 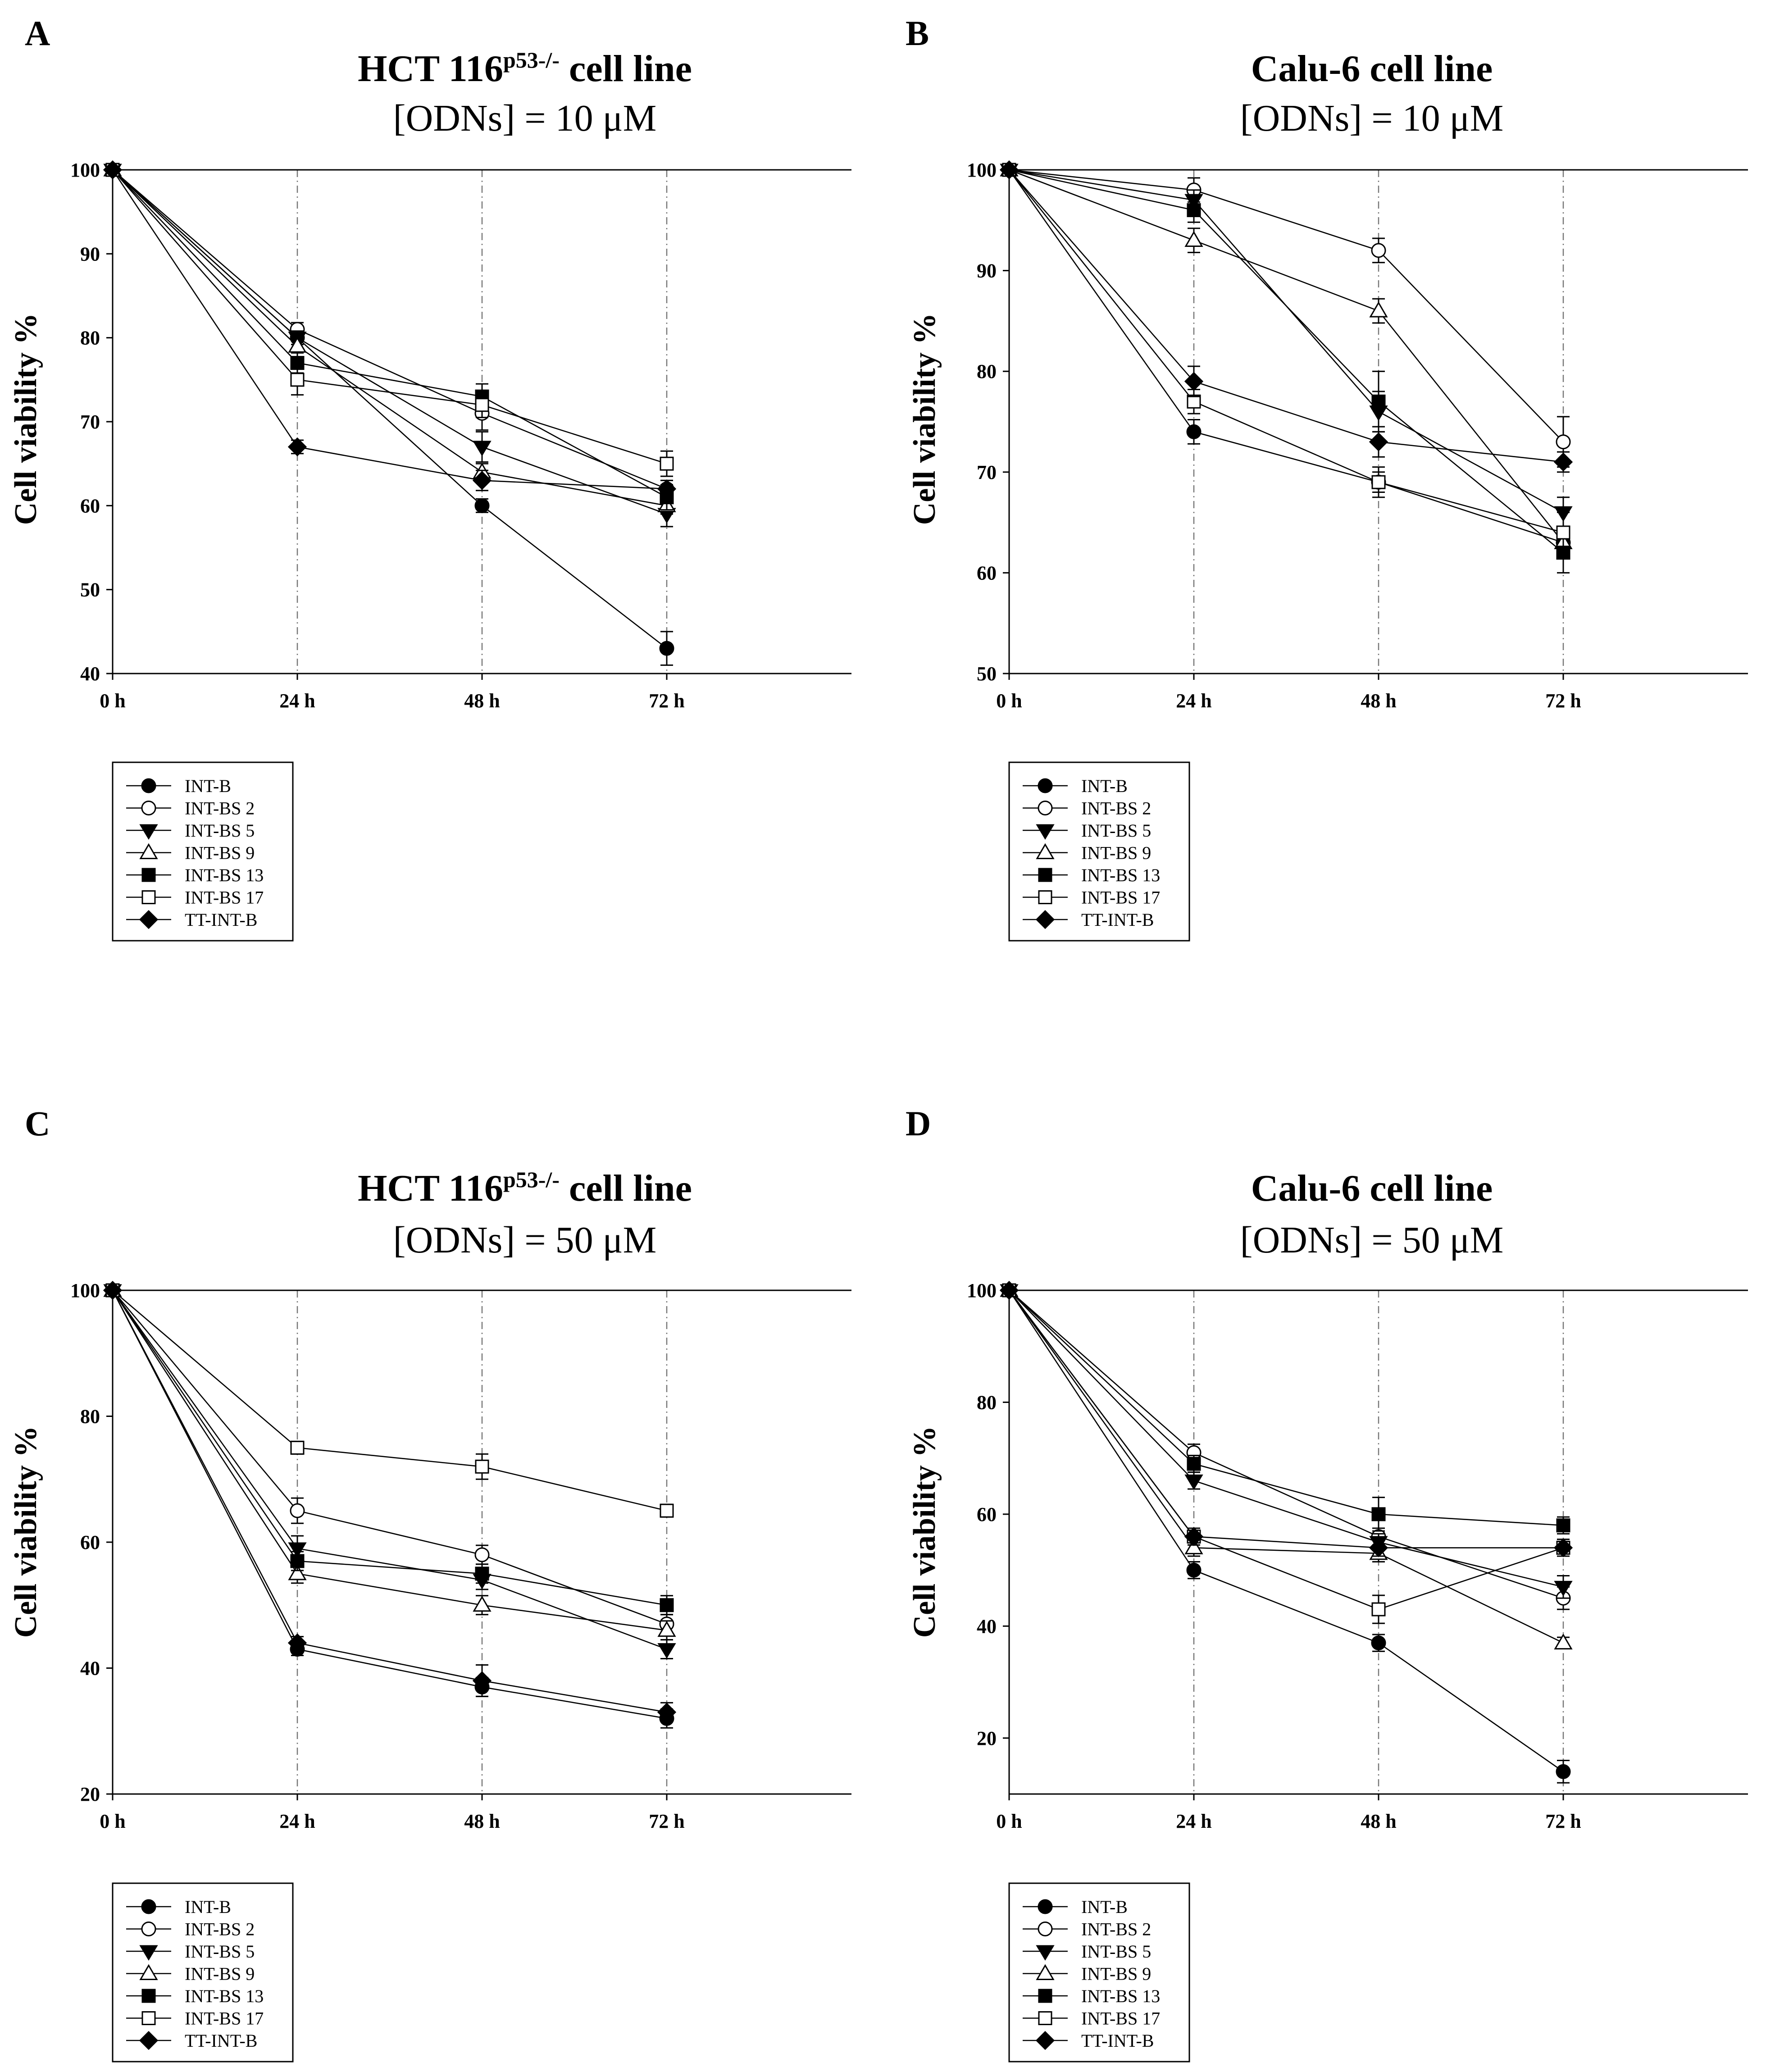 I want to click on legend-label: INT-B, so click(x=1104, y=1907).